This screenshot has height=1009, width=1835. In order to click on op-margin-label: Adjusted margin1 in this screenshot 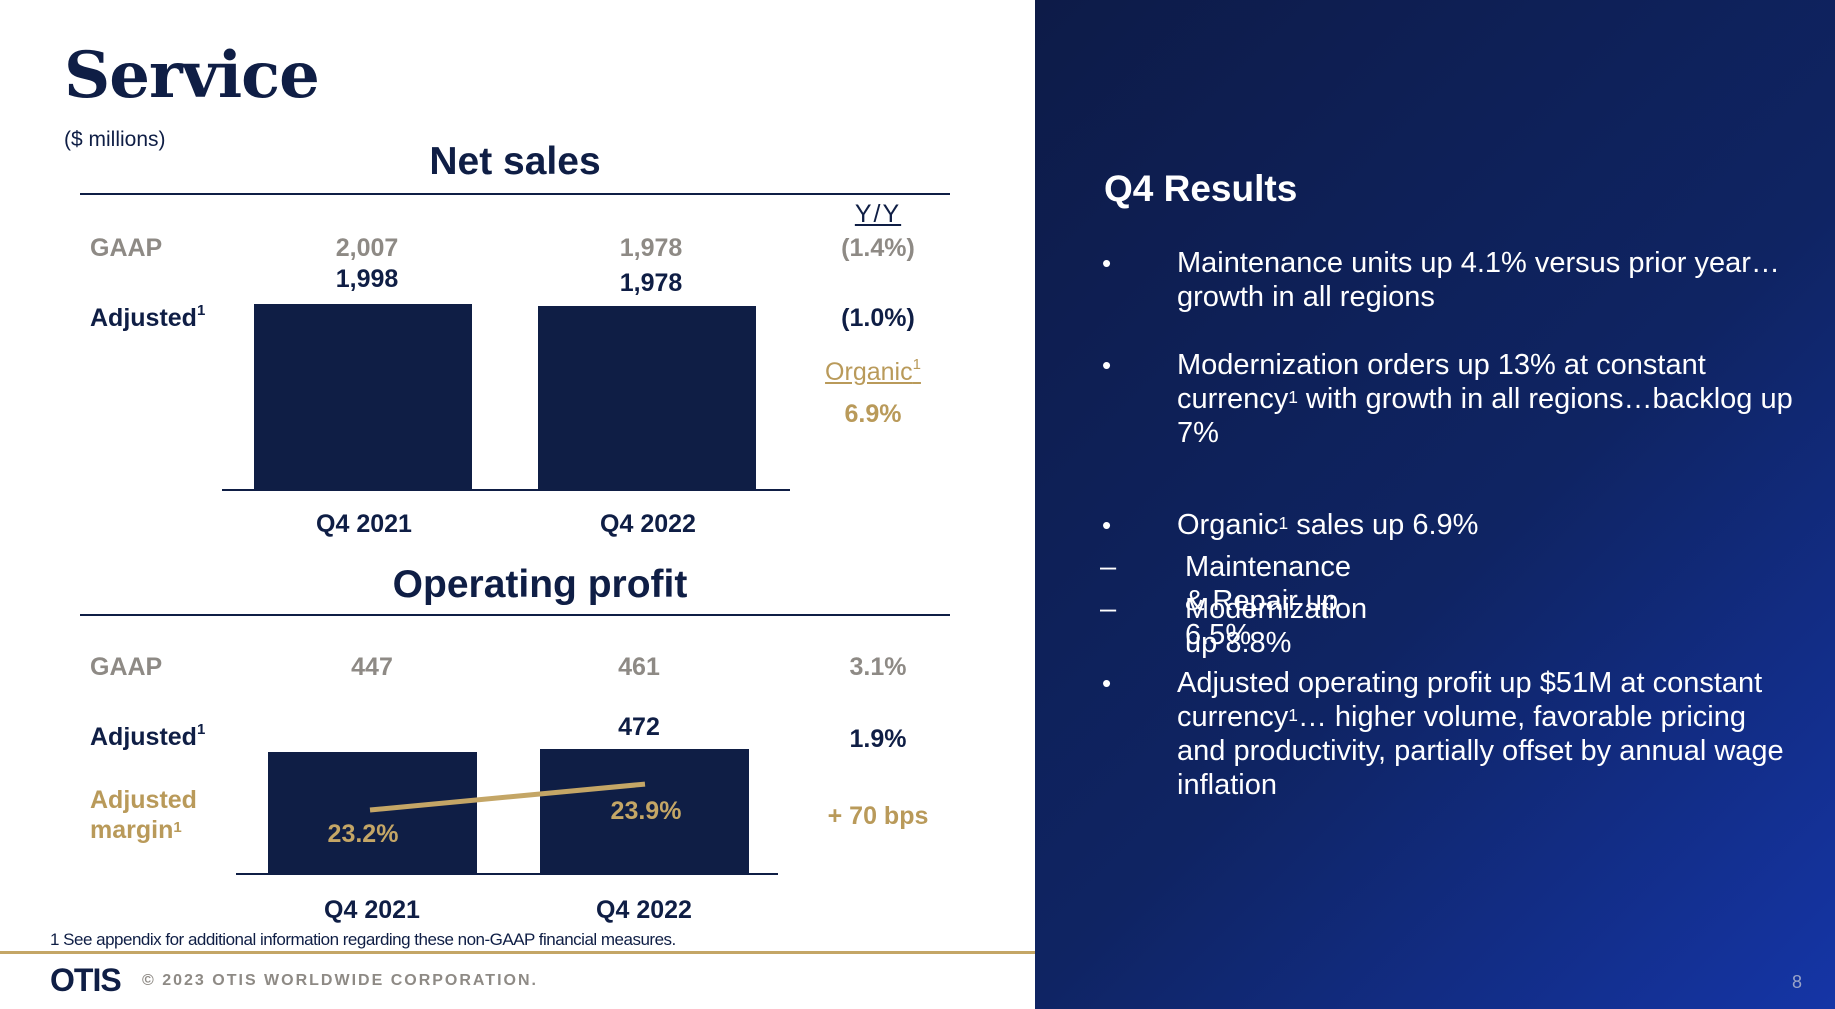, I will do `click(143, 815)`.